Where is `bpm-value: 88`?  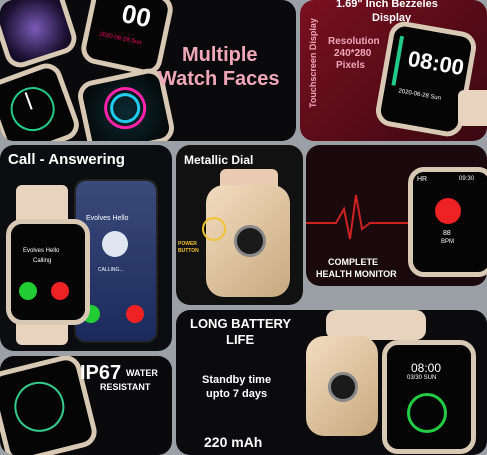 bpm-value: 88 is located at coordinates (447, 233).